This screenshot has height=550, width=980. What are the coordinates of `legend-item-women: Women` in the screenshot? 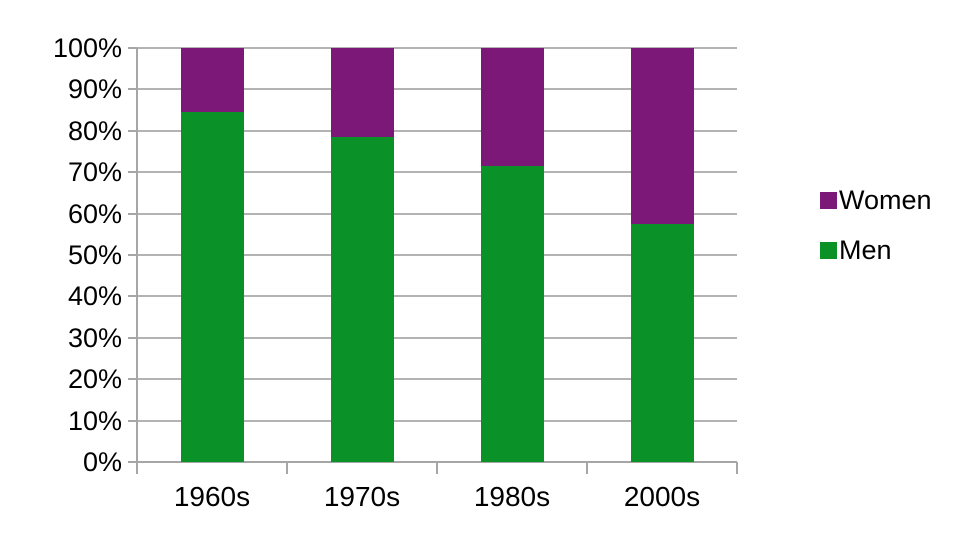 It's located at (876, 200).